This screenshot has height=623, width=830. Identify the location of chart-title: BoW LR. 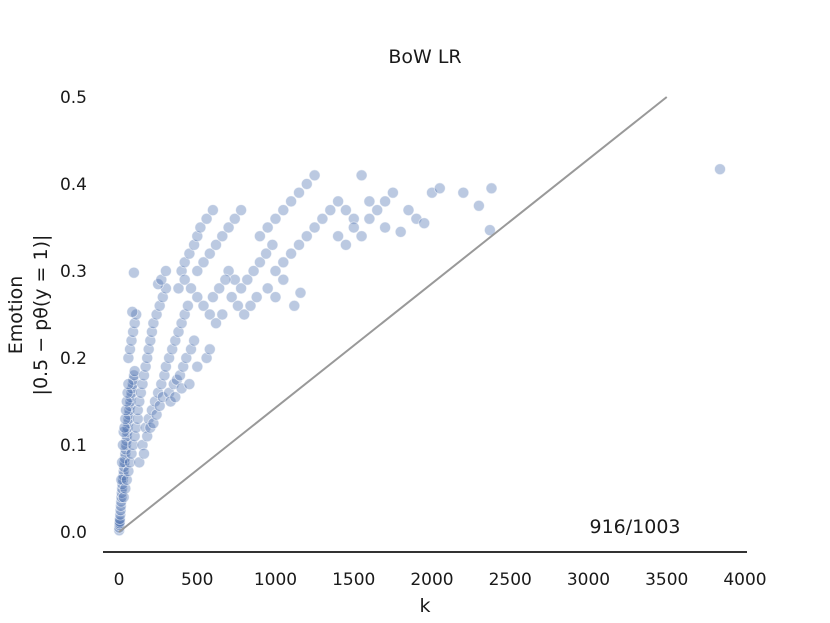
(424, 57).